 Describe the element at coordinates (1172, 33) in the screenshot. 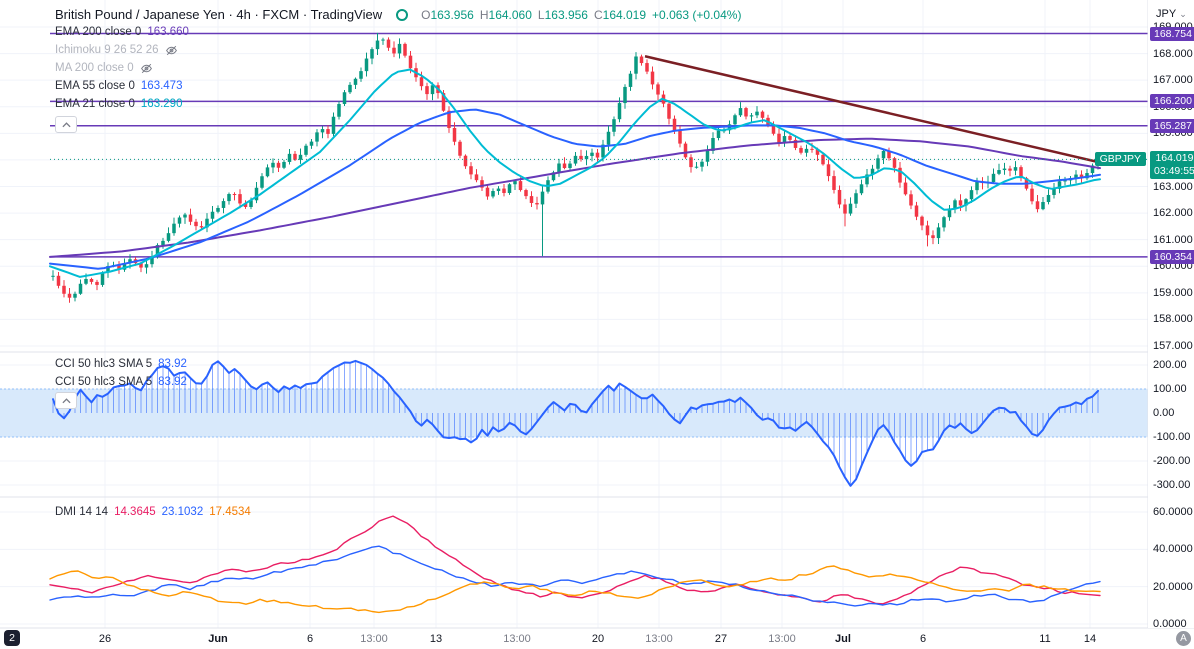

I see `level-badge: 168.754` at that location.